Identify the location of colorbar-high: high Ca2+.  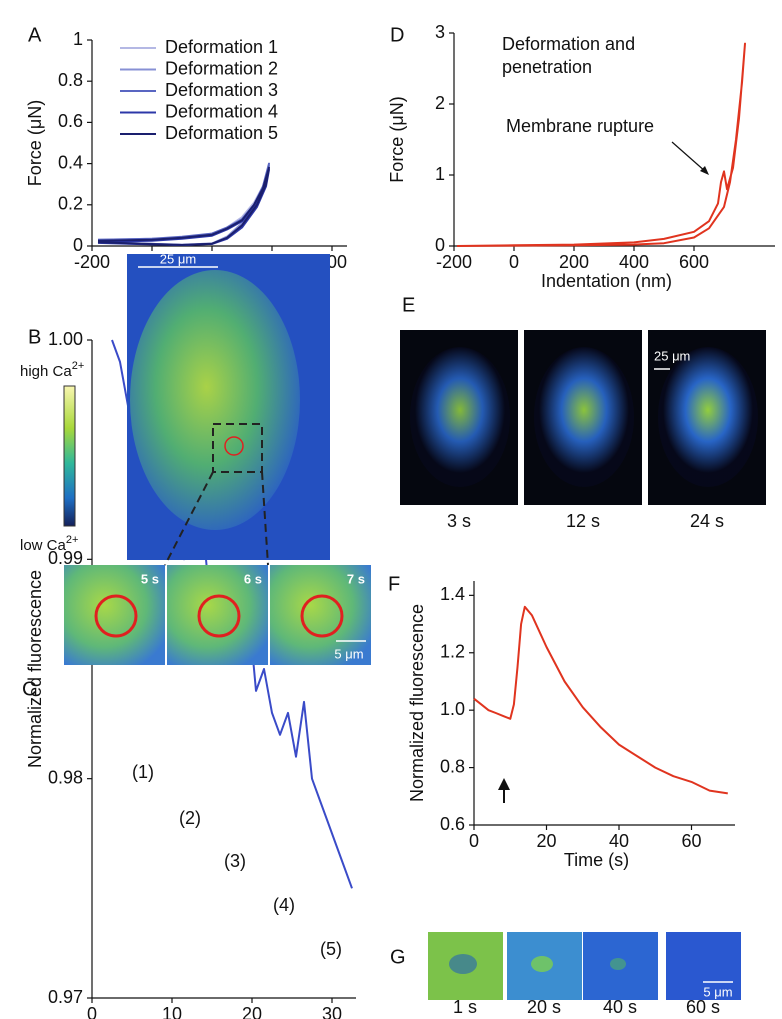
(52, 370).